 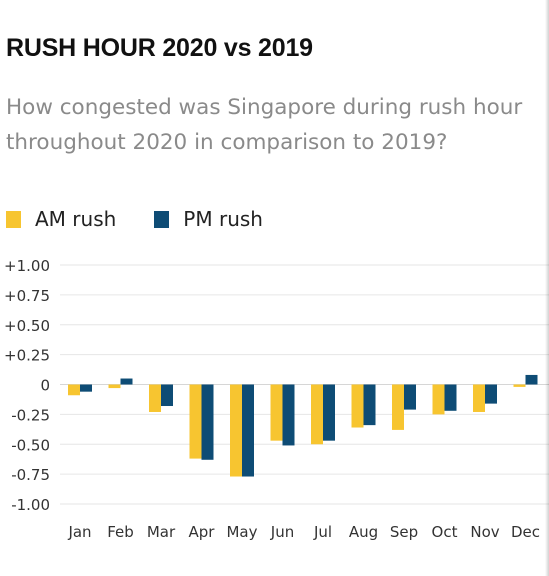 I want to click on legend-item-pm: PM rush, so click(x=208, y=219).